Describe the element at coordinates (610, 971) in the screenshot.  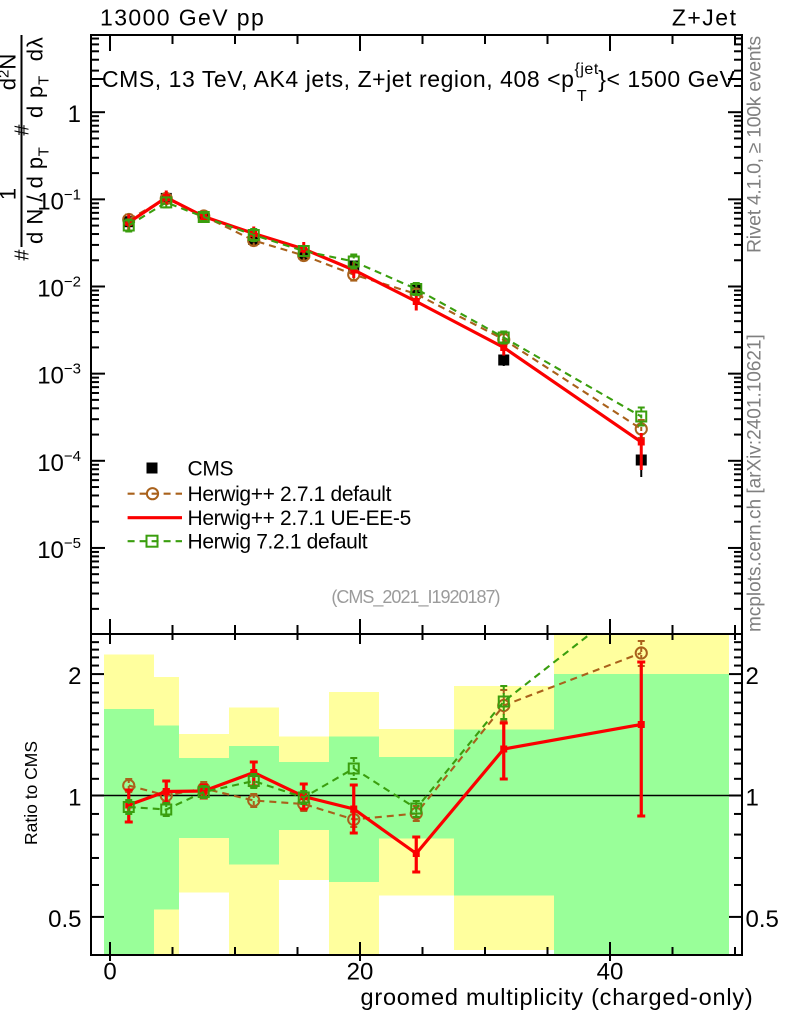
I see `svg-text: 40` at that location.